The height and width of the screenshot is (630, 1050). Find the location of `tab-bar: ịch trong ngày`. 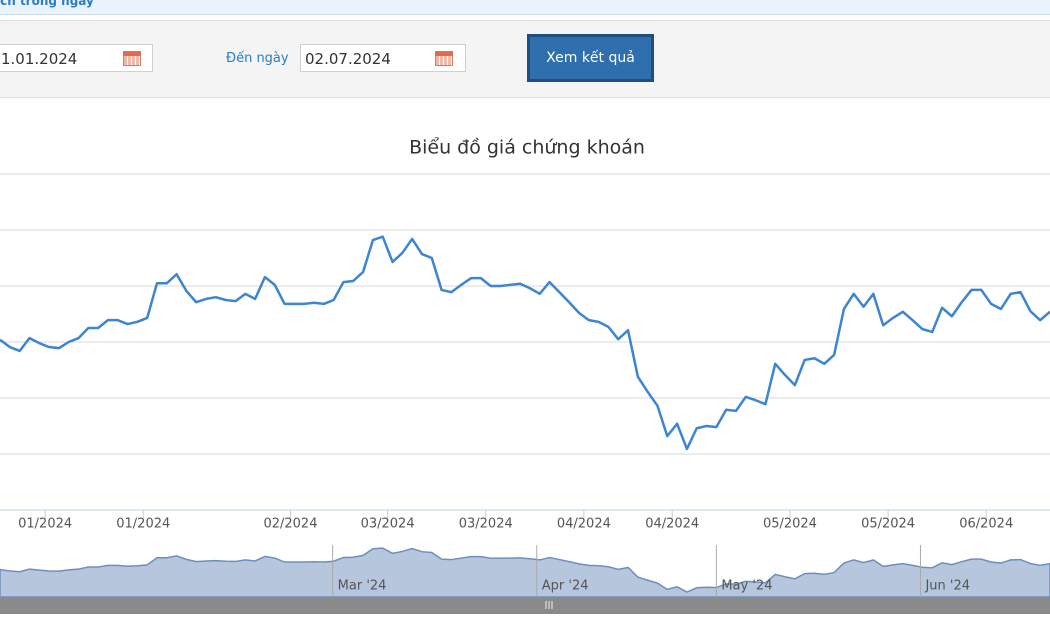

tab-bar: ịch trong ngày is located at coordinates (525, 7).